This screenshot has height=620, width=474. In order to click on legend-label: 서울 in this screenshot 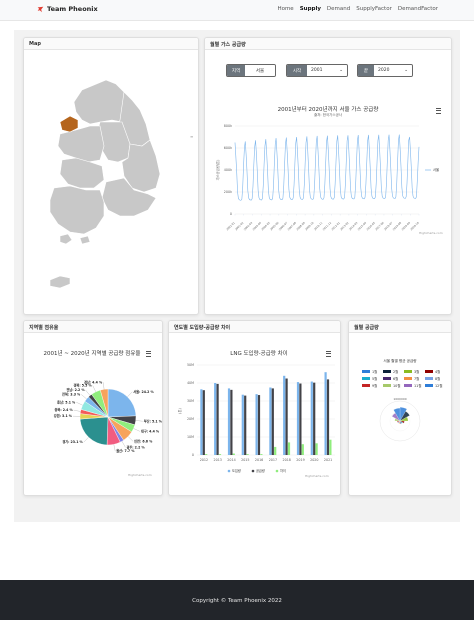, I will do `click(436, 169)`.